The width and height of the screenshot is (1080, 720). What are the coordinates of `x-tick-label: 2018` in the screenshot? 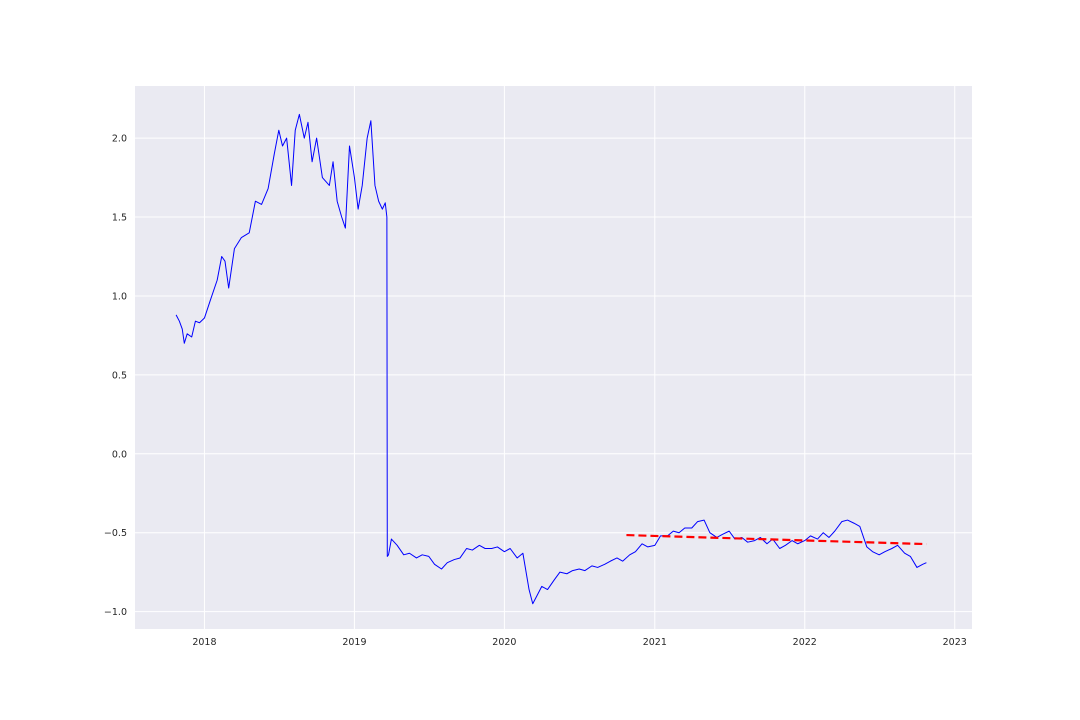 It's located at (204, 642).